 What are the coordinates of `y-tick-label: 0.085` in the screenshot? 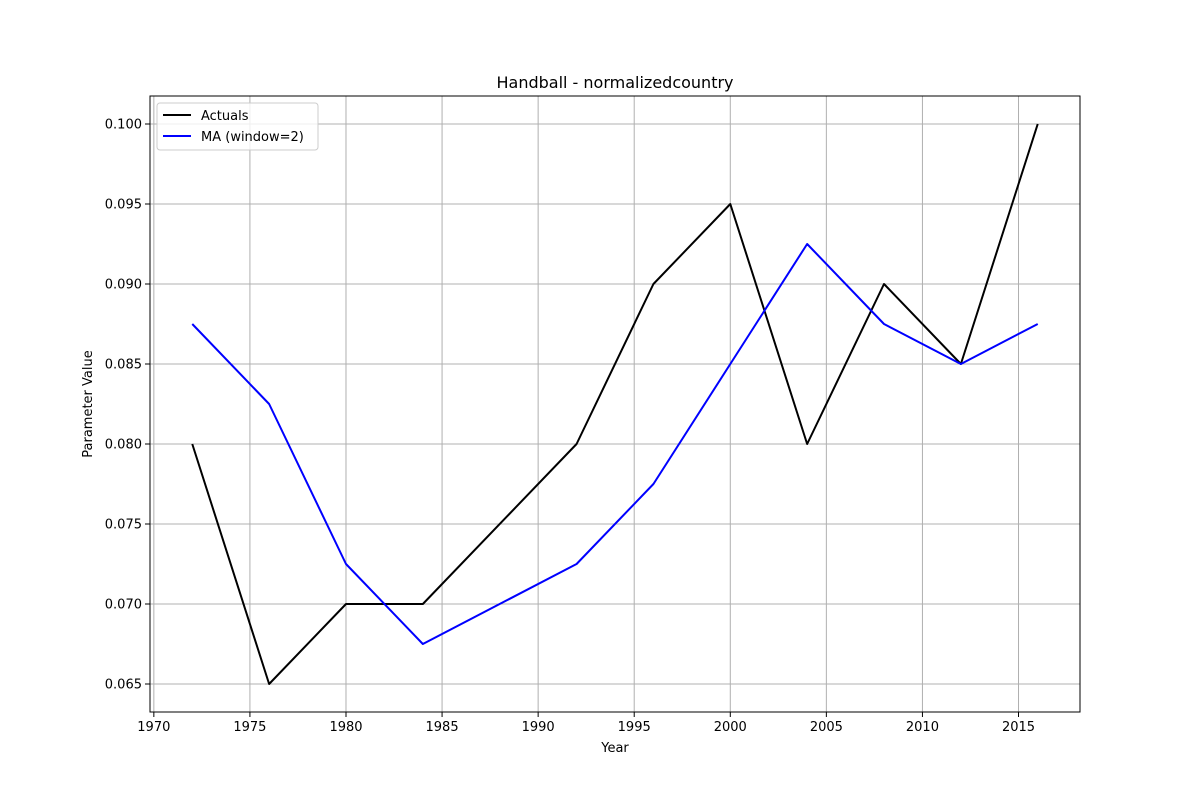 It's located at (123, 365).